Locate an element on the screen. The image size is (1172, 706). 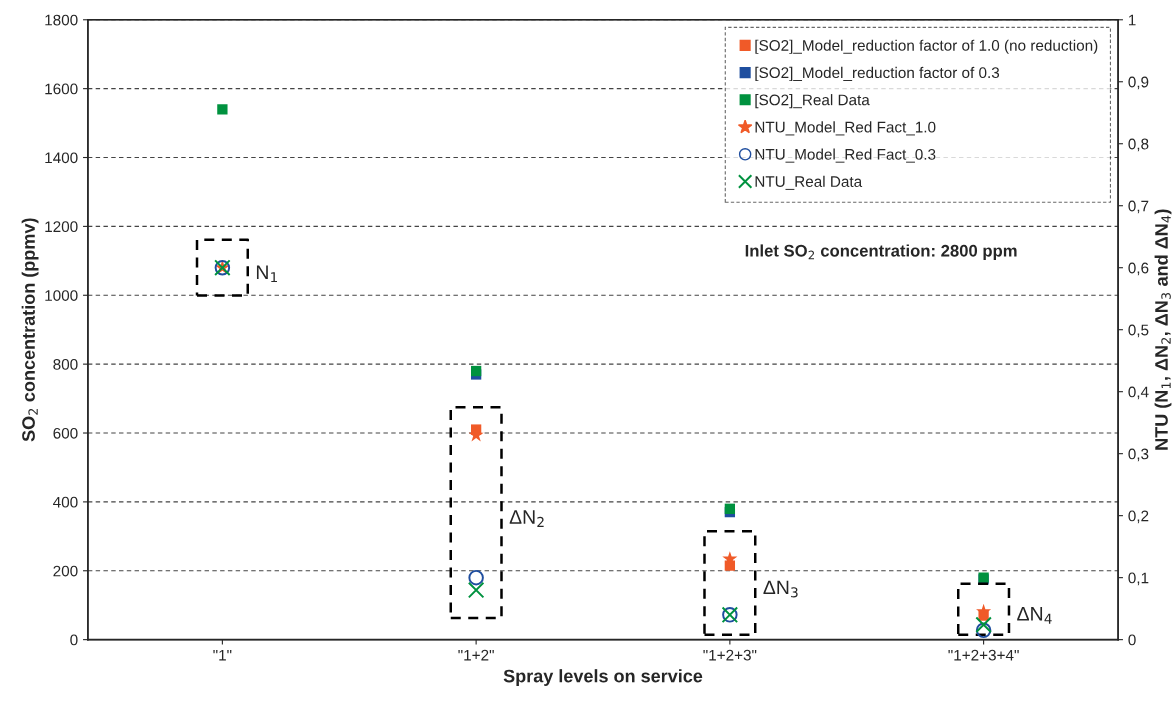
y2-tick-label: 0,8 is located at coordinates (1138, 145).